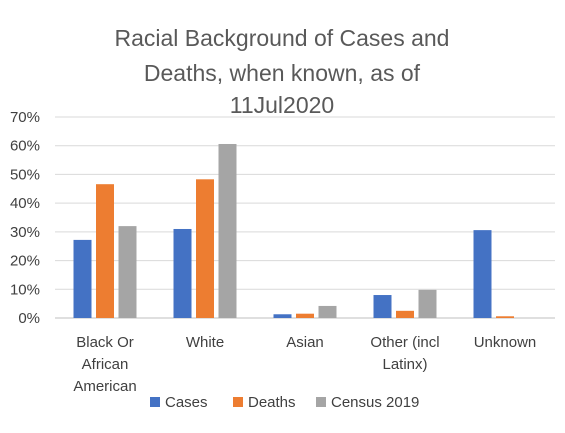  Describe the element at coordinates (282, 38) in the screenshot. I see `chart-title-line: Racial Background of Cases and` at that location.